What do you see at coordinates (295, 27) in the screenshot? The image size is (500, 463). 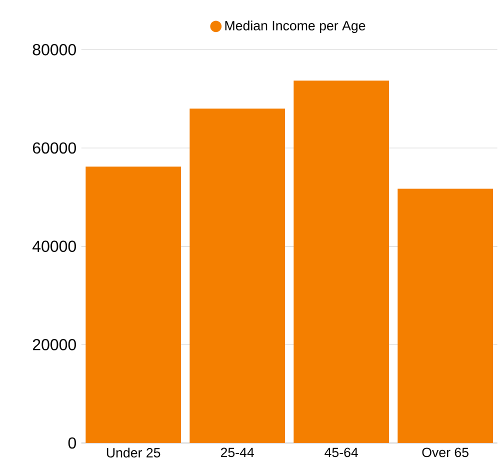 I see `legend-label: Median Income per Age` at bounding box center [295, 27].